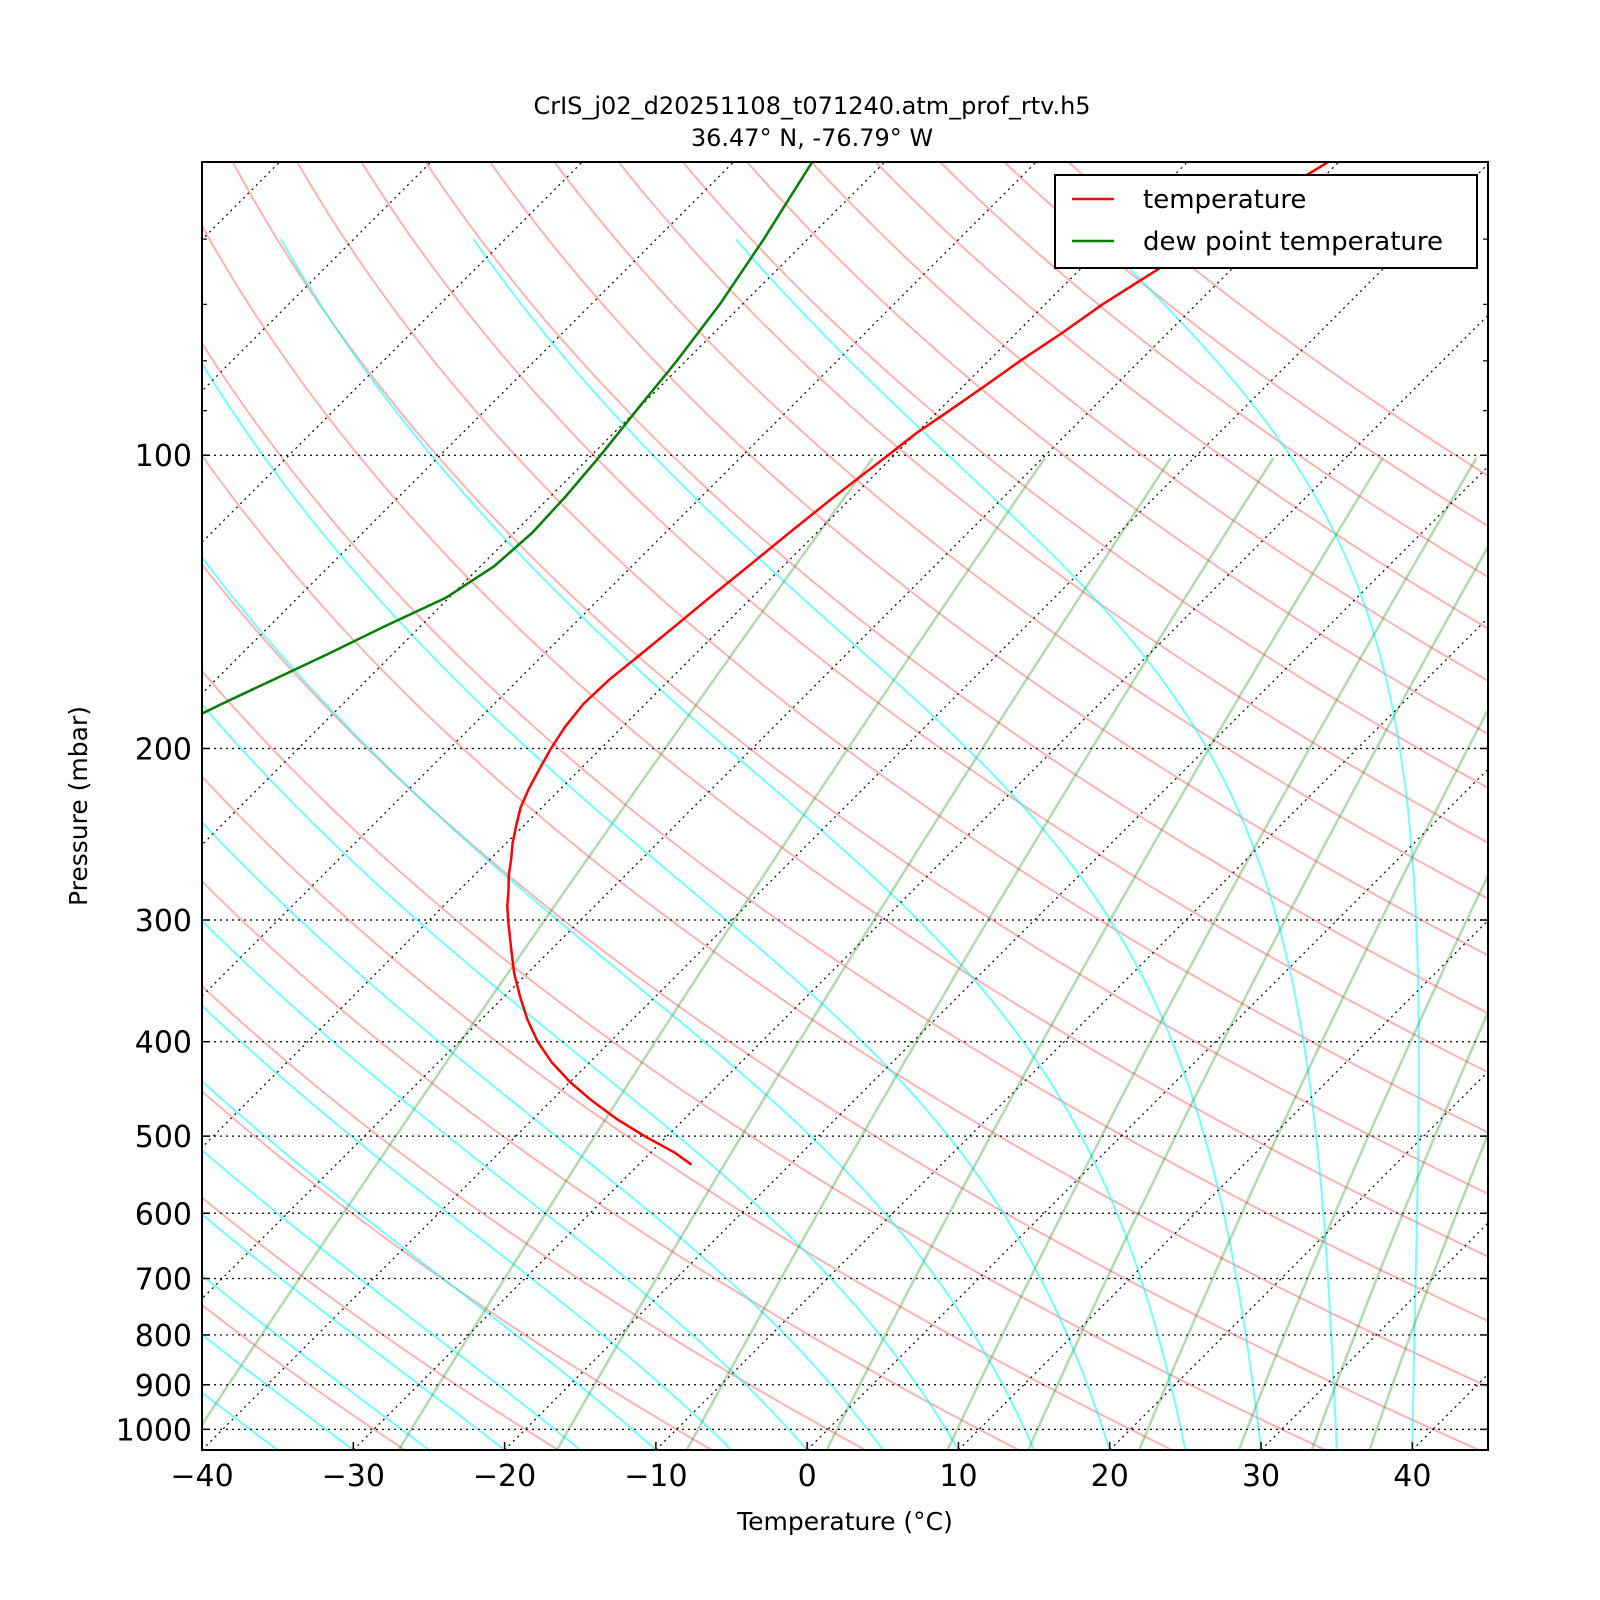 This screenshot has width=1600, height=1600. Describe the element at coordinates (1412, 1476) in the screenshot. I see `x-tick-label: 40` at that location.